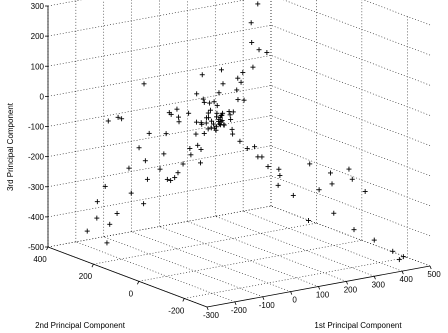  I want to click on y-axis-label: 2nd Principal Component, so click(80, 325).